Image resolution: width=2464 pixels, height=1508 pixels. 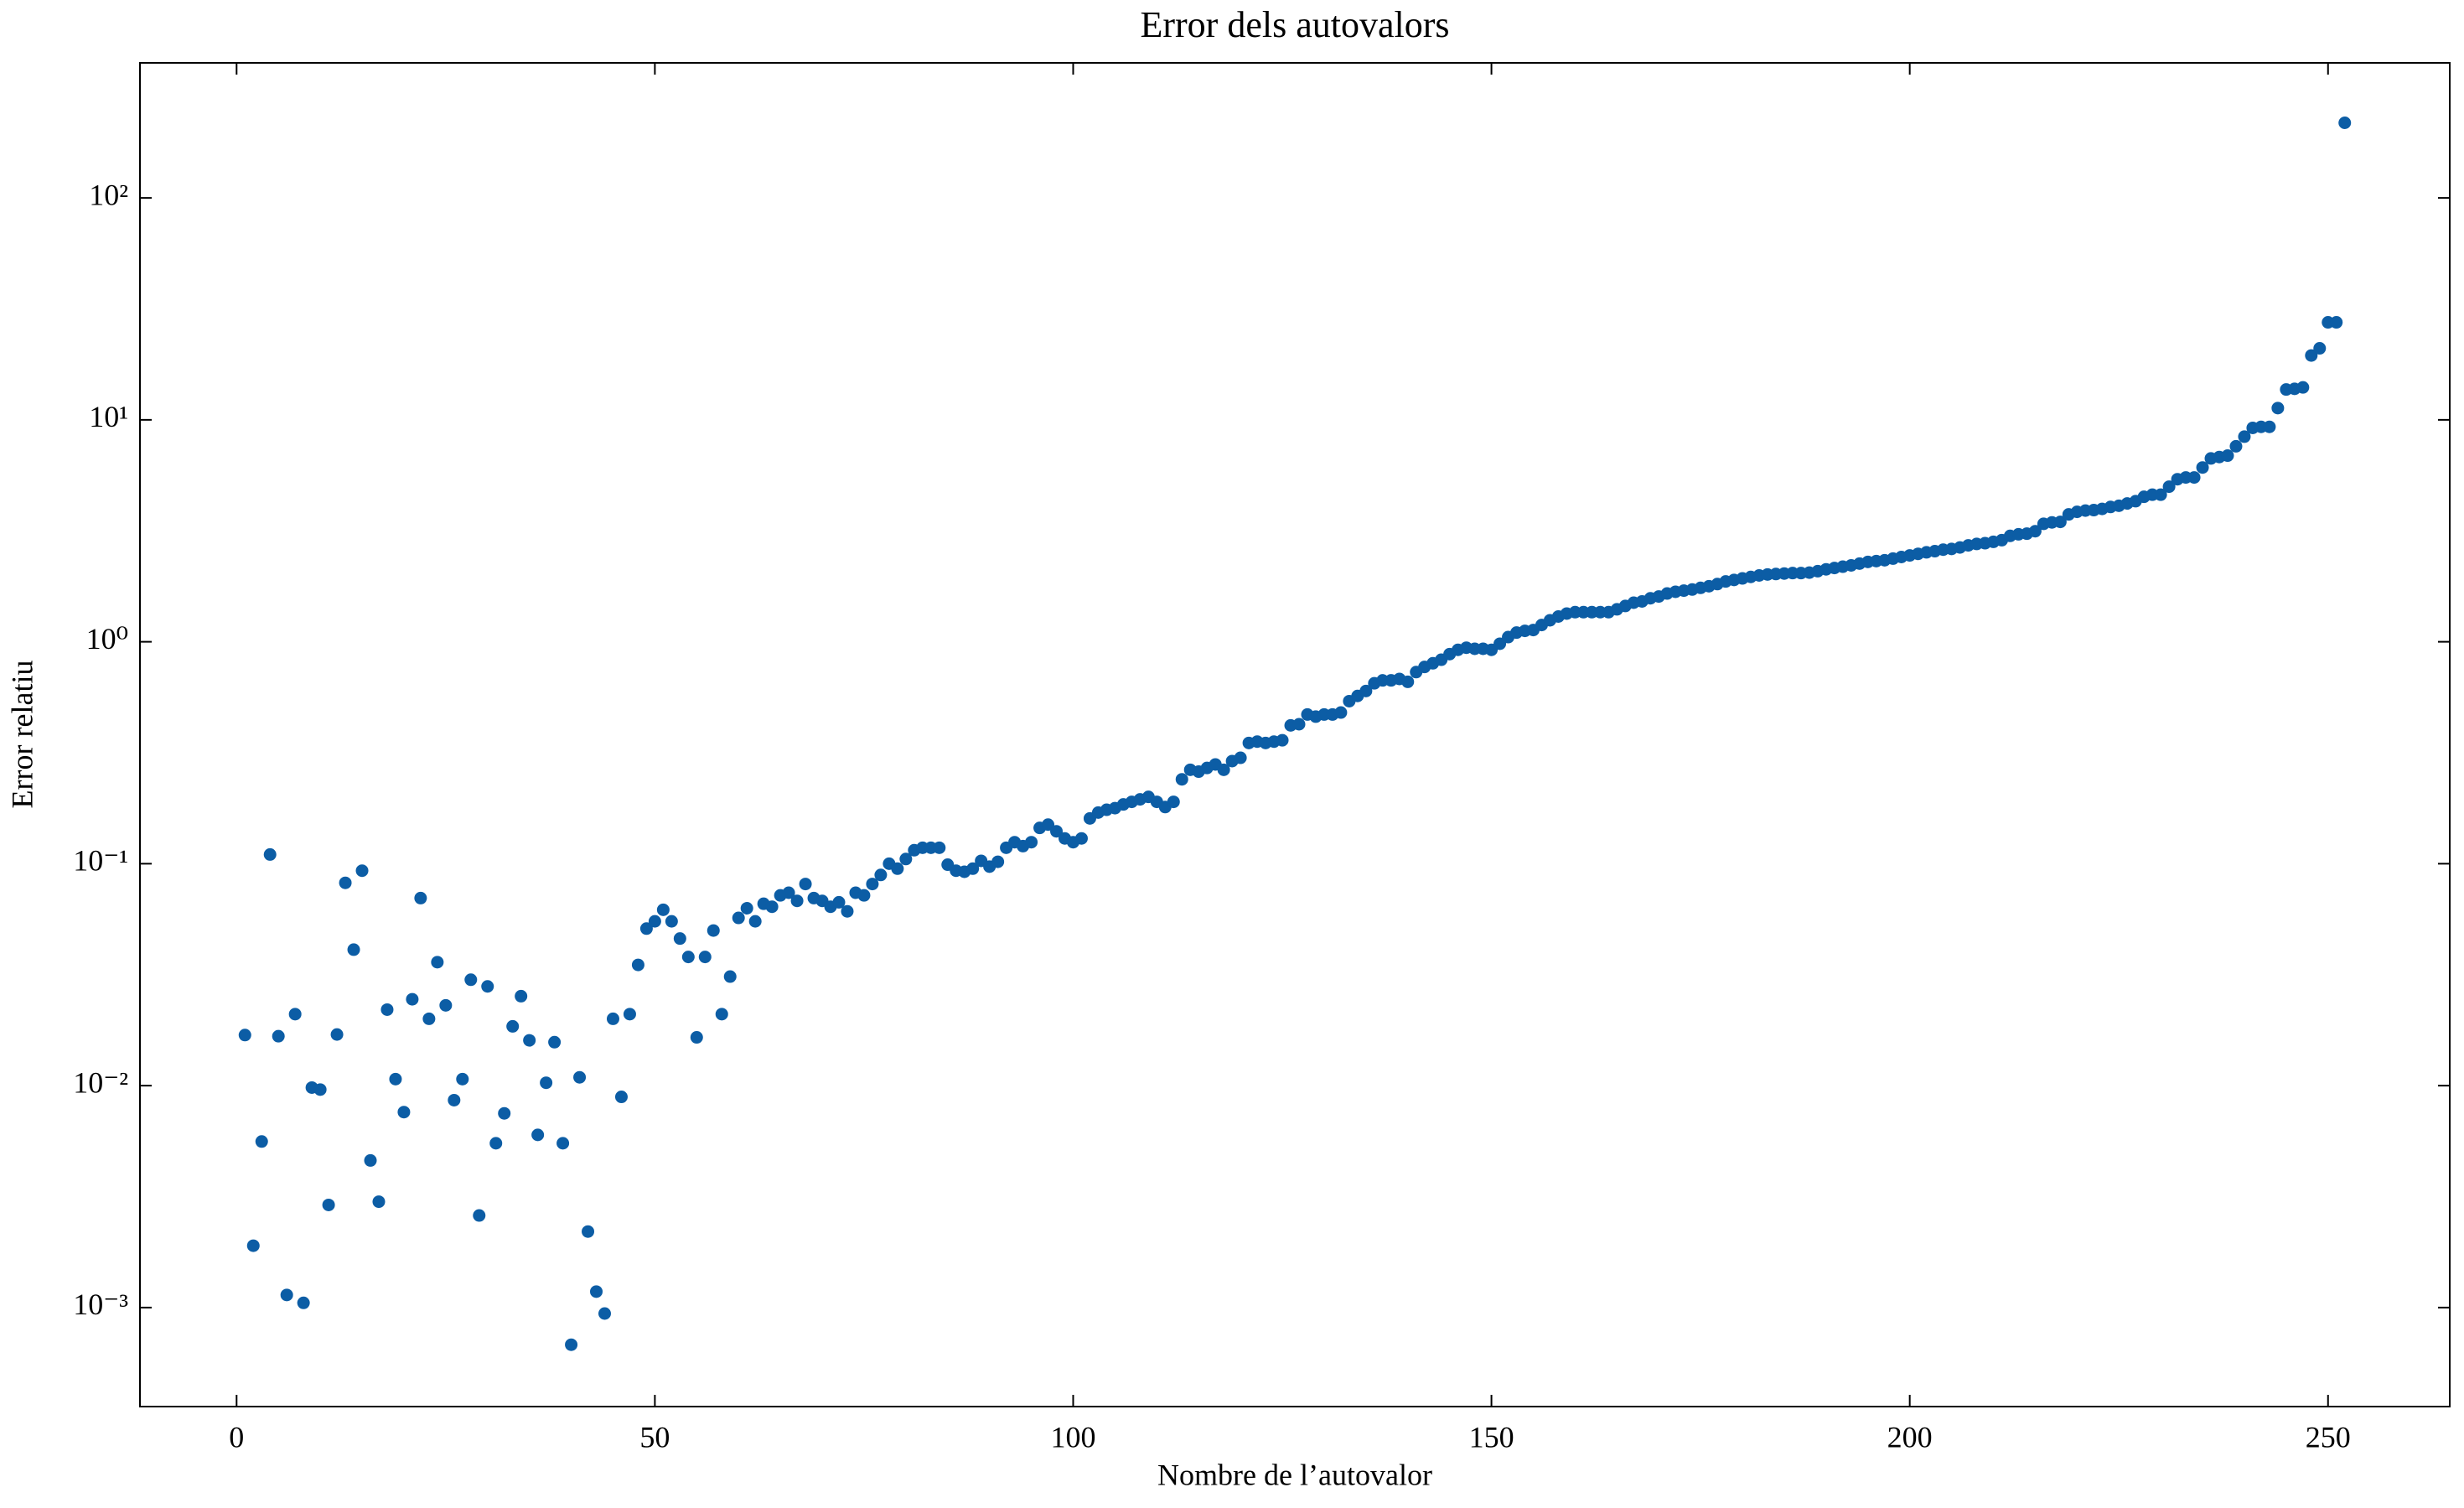 What do you see at coordinates (1910, 1437) in the screenshot?
I see `x-tick-label: 200` at bounding box center [1910, 1437].